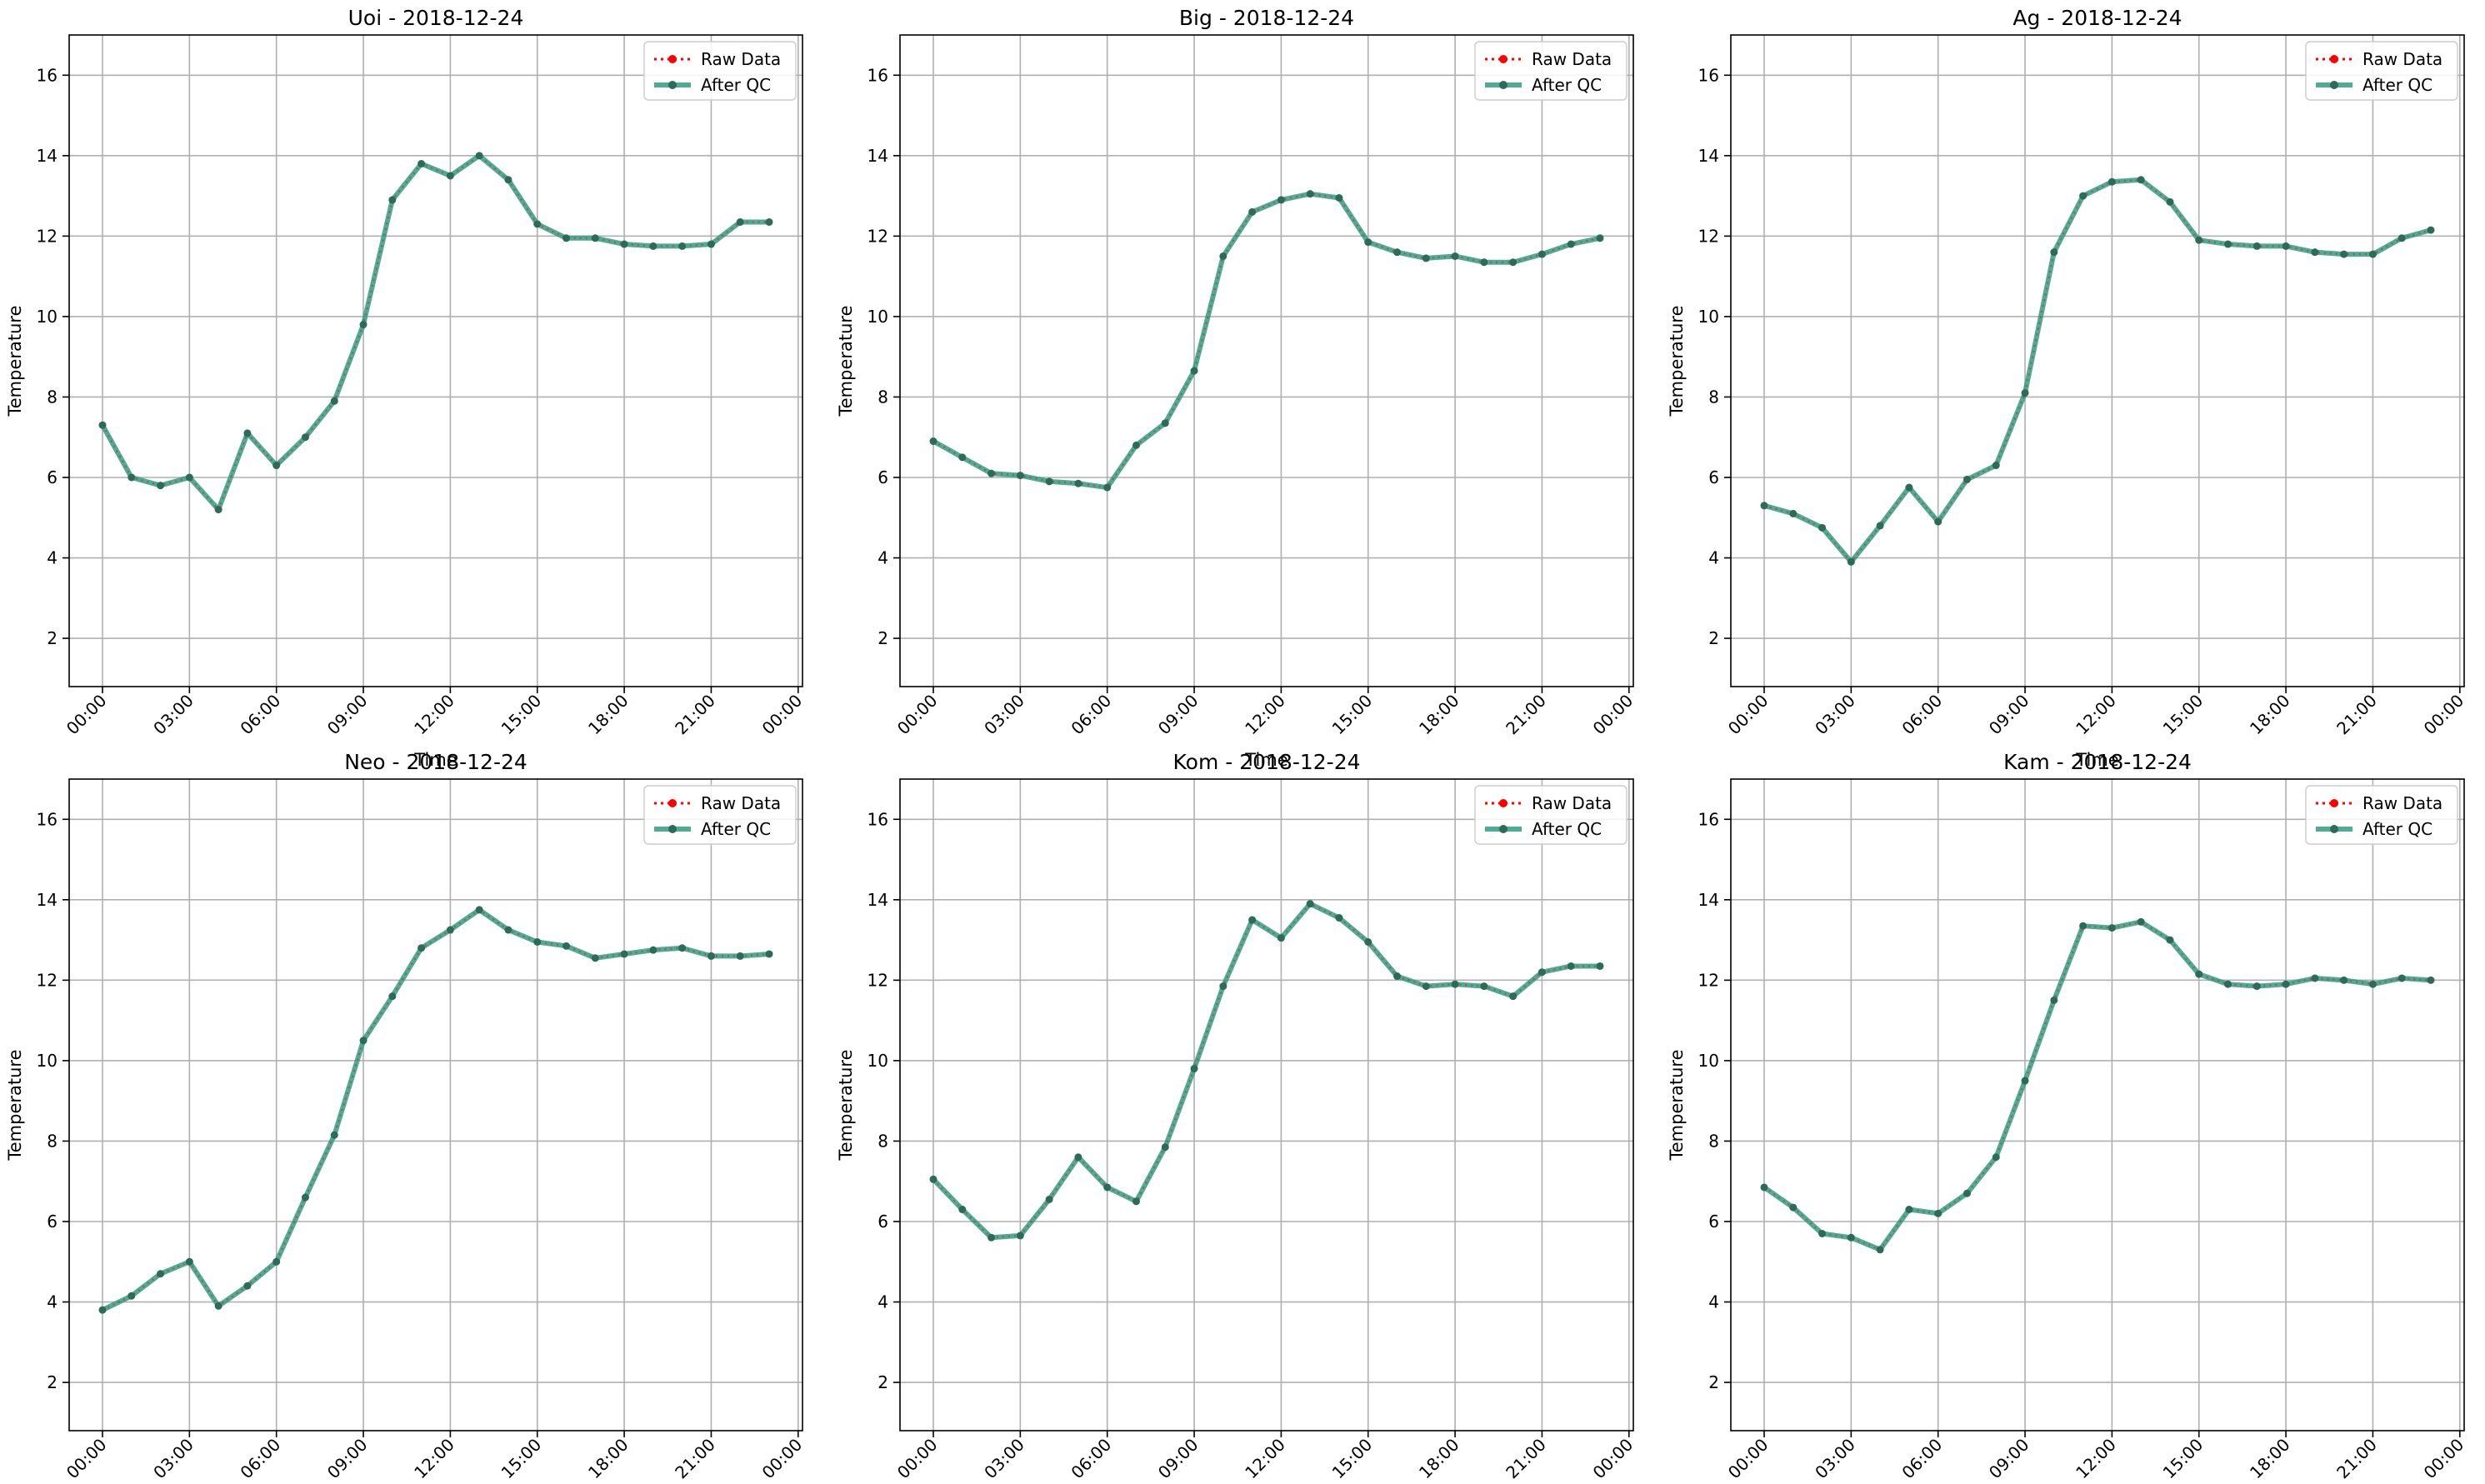 This screenshot has width=2485, height=1484. What do you see at coordinates (672, 803) in the screenshot?
I see `legend-raw-marker` at bounding box center [672, 803].